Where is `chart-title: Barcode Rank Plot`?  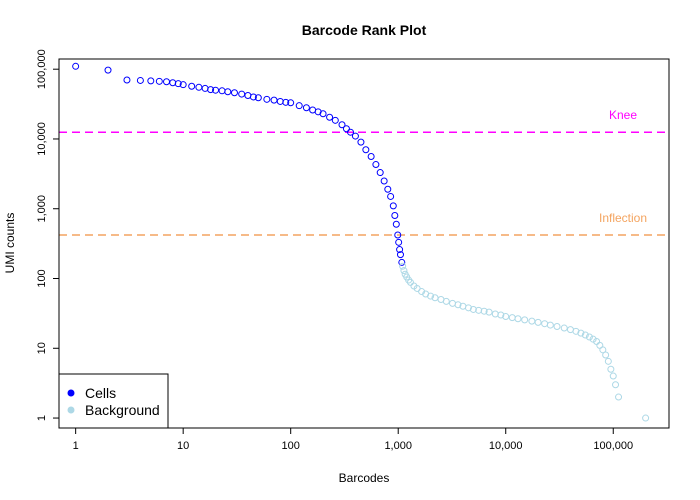 chart-title: Barcode Rank Plot is located at coordinates (364, 30).